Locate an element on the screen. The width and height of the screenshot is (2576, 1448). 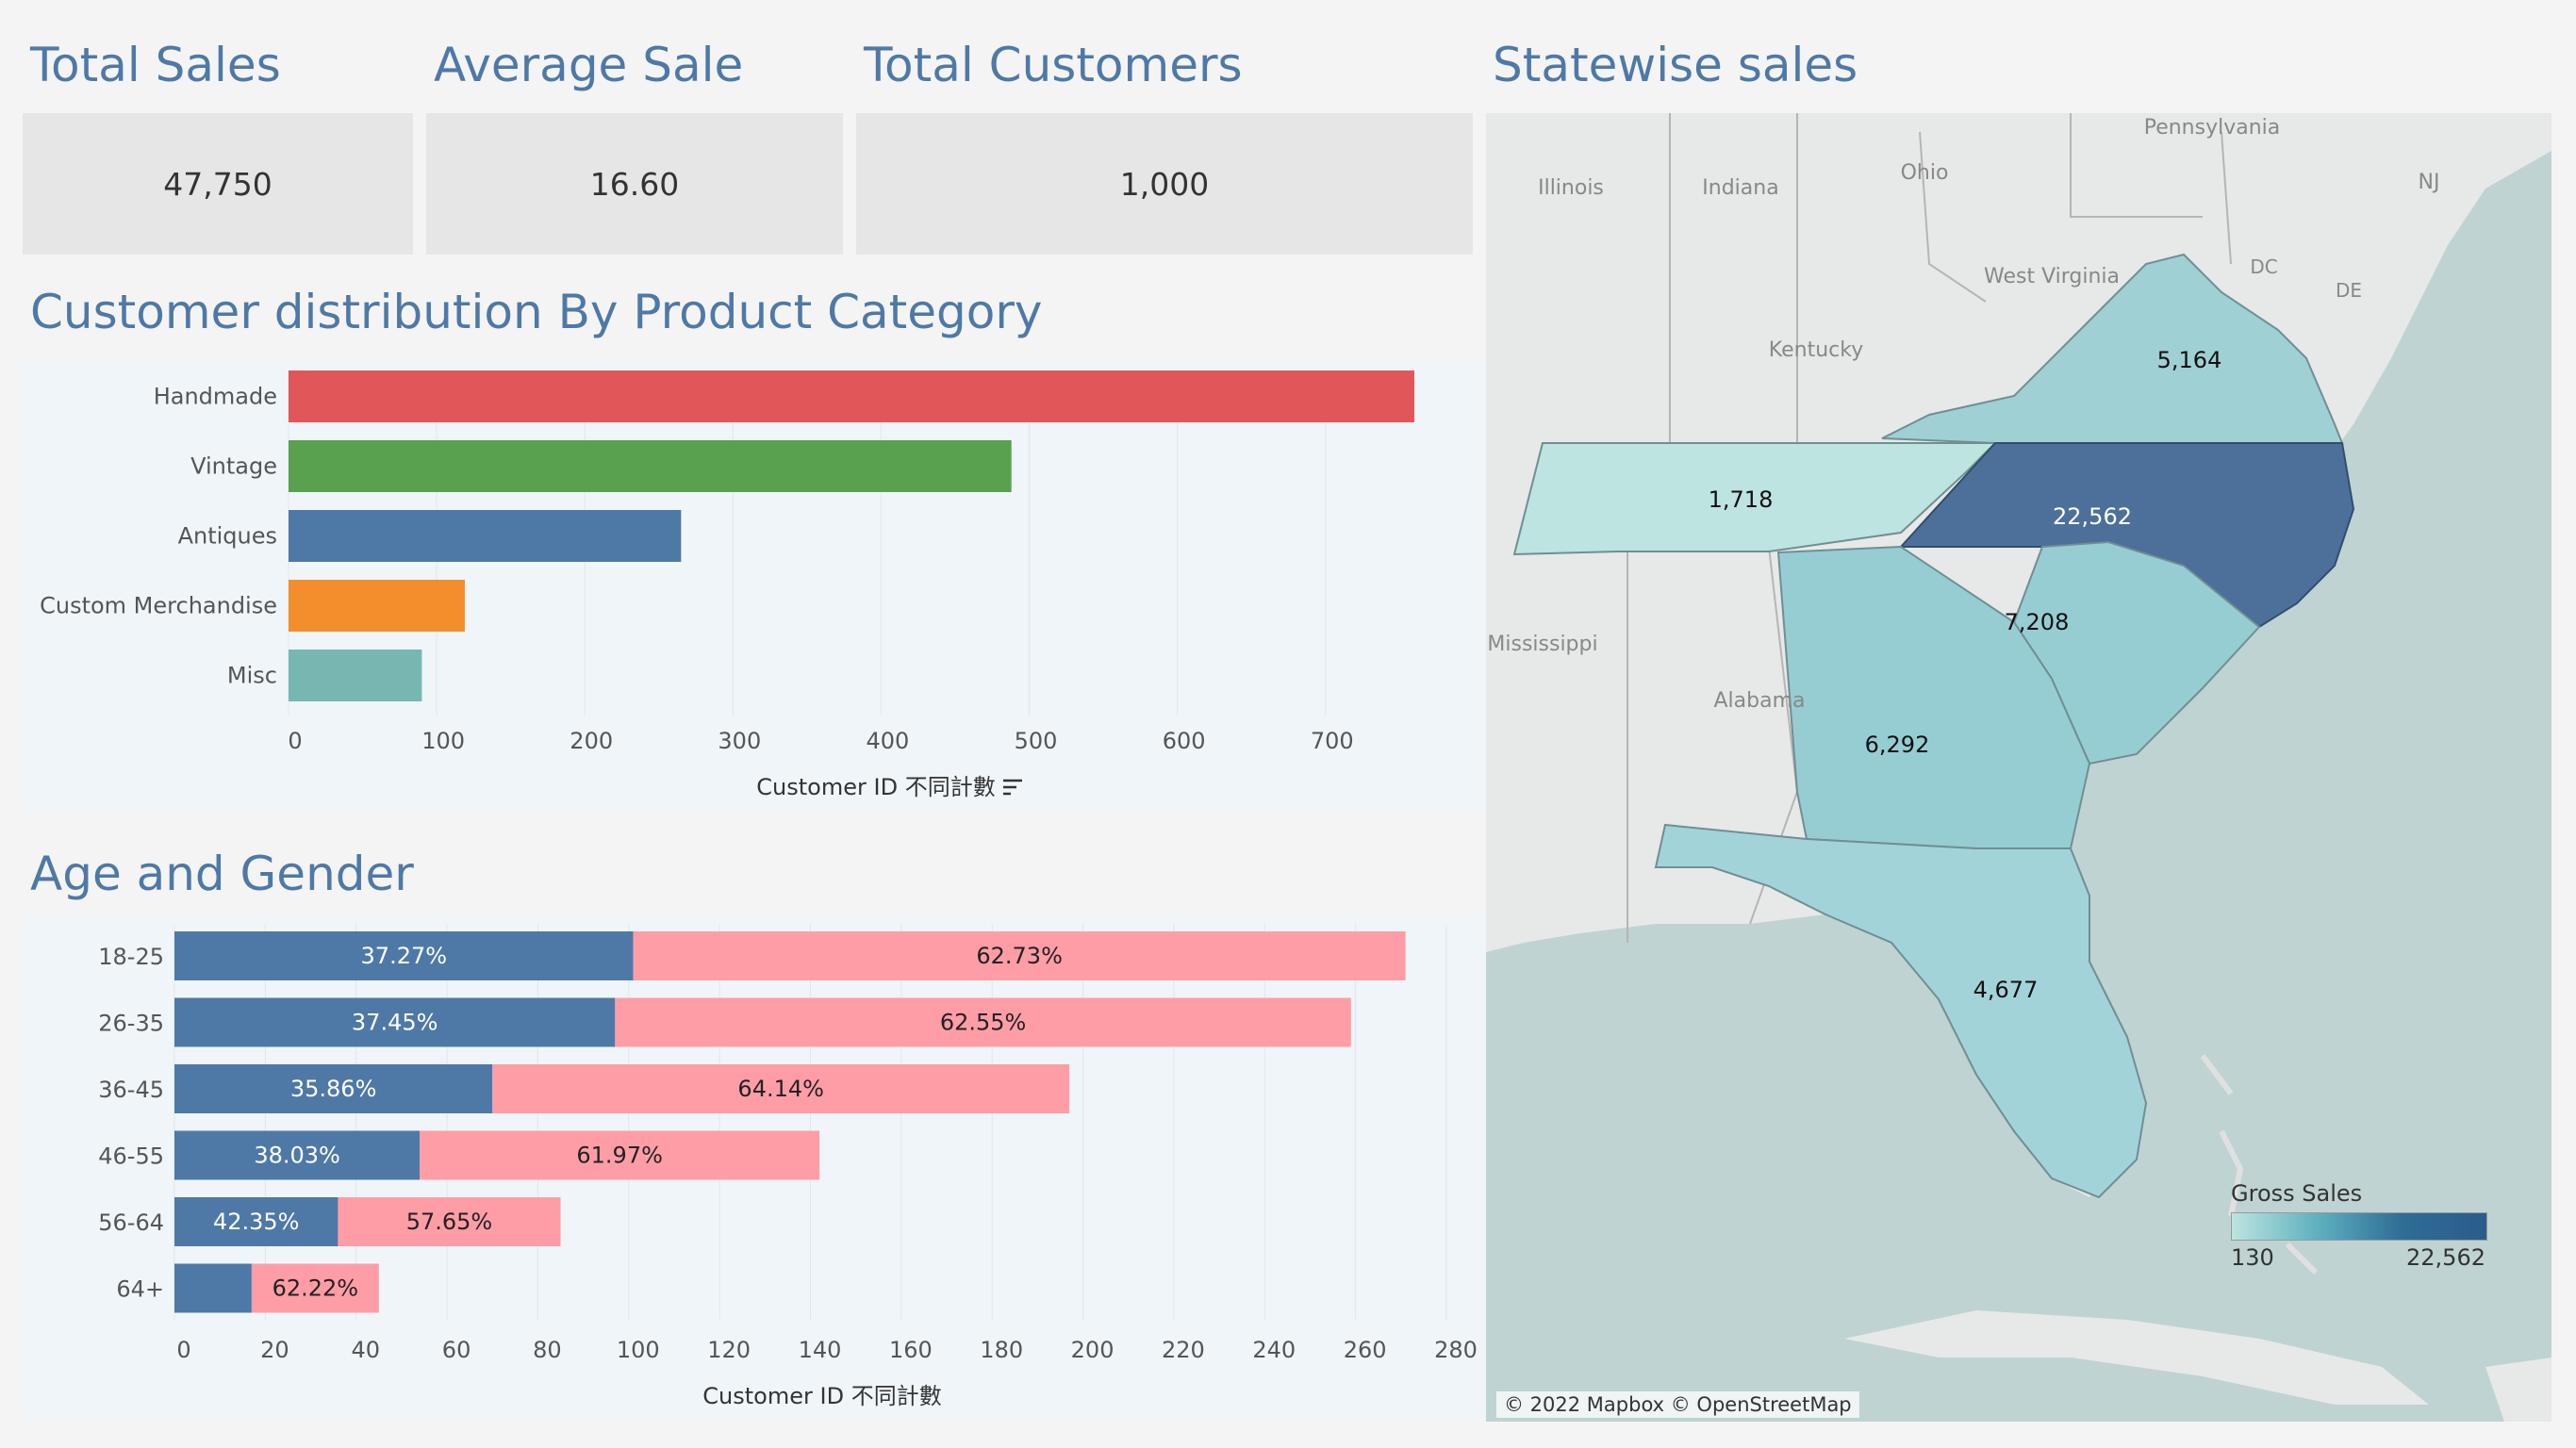
age-pink-label: 62.73% is located at coordinates (1019, 956).